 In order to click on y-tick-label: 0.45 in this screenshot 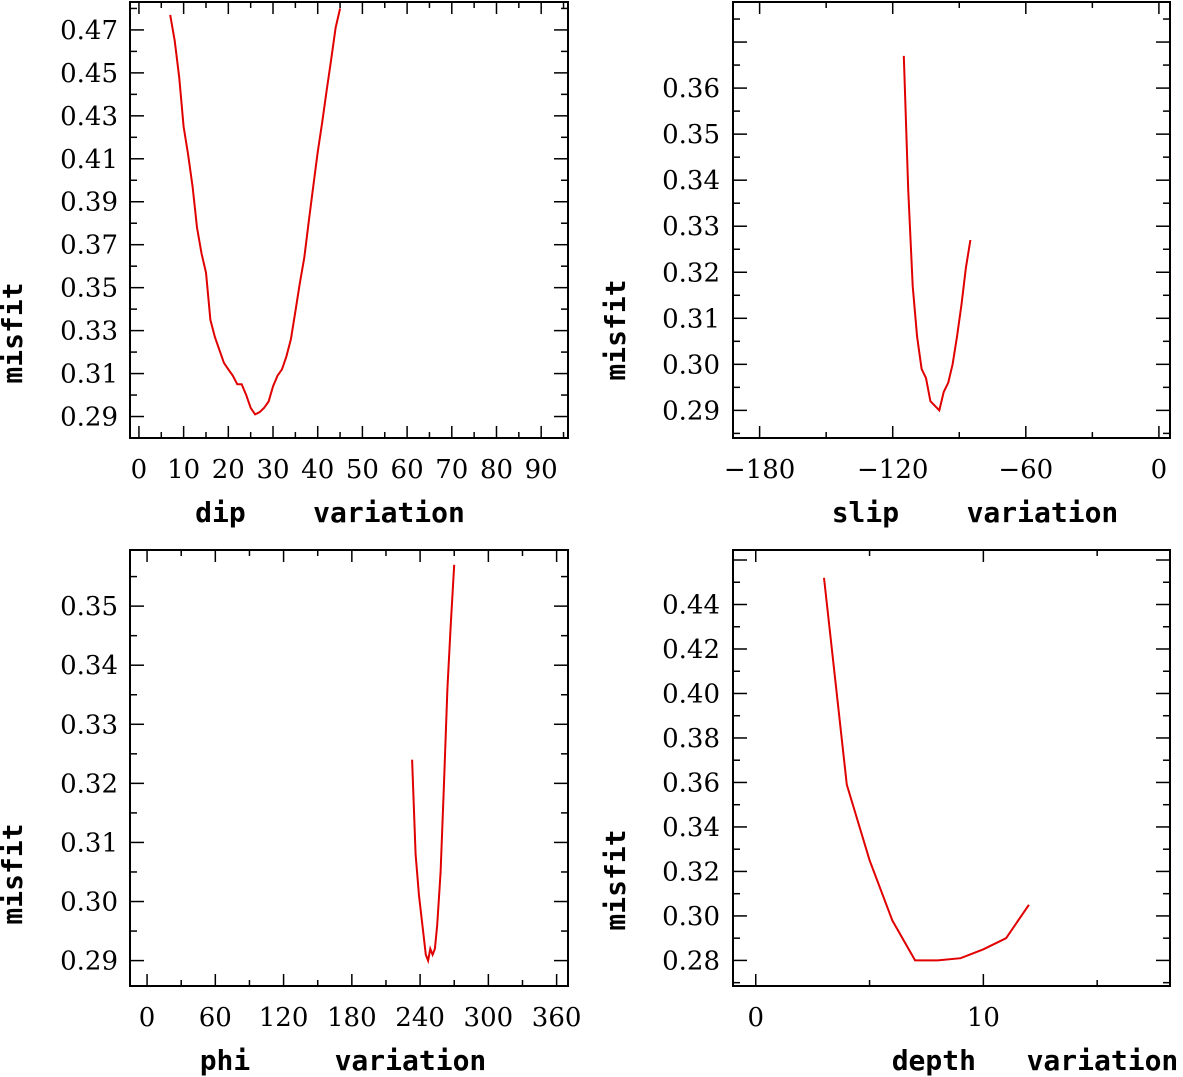, I will do `click(89, 74)`.